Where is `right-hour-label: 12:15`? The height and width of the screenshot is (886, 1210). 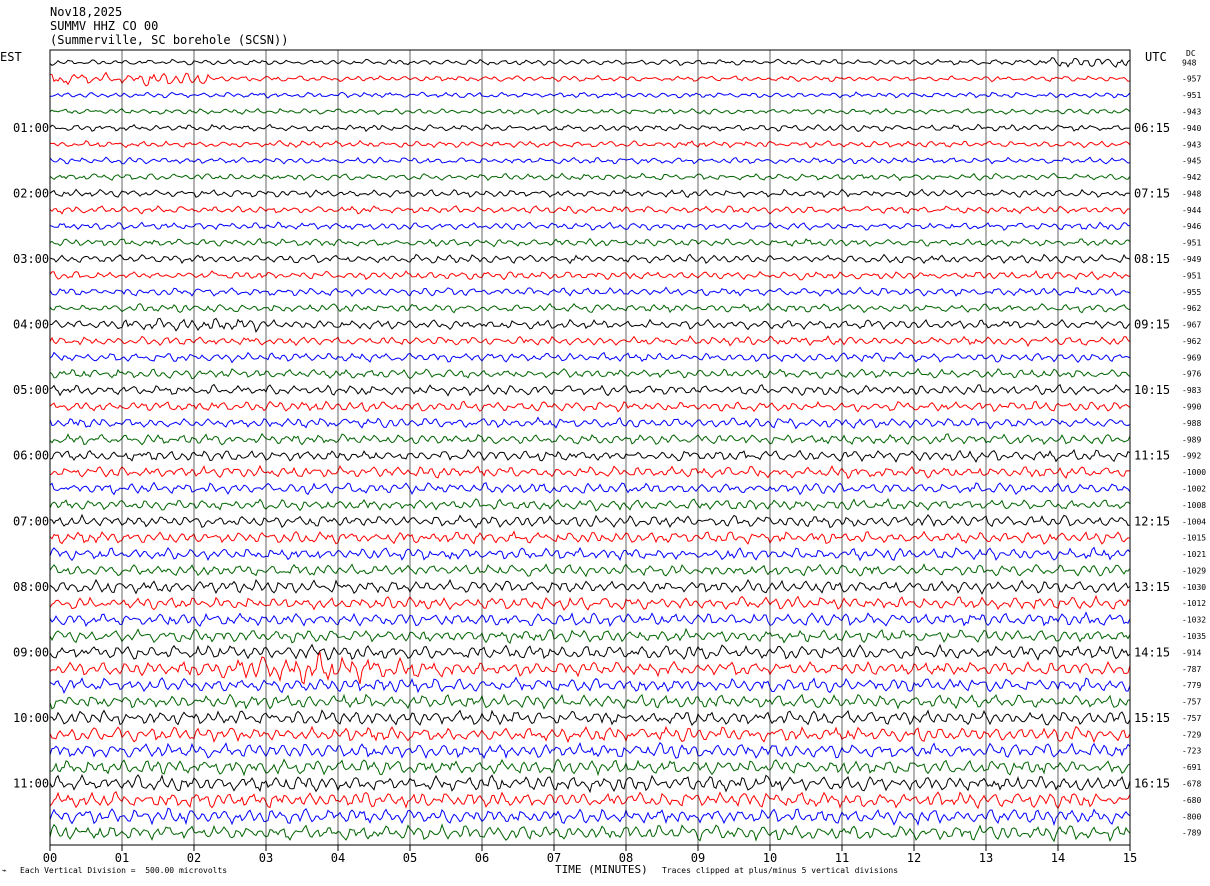
right-hour-label: 12:15 is located at coordinates (1152, 521).